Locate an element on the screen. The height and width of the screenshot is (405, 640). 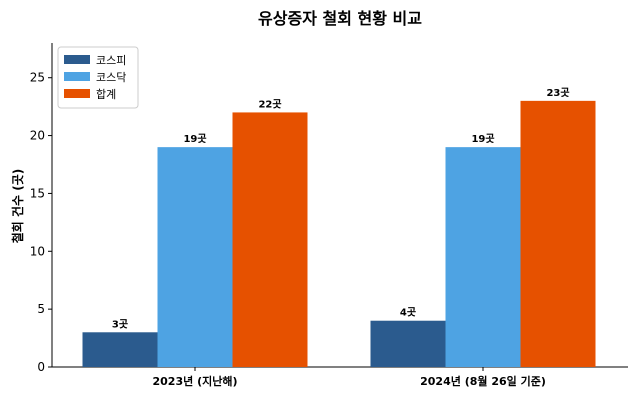
data-label: 4곳 is located at coordinates (408, 313).